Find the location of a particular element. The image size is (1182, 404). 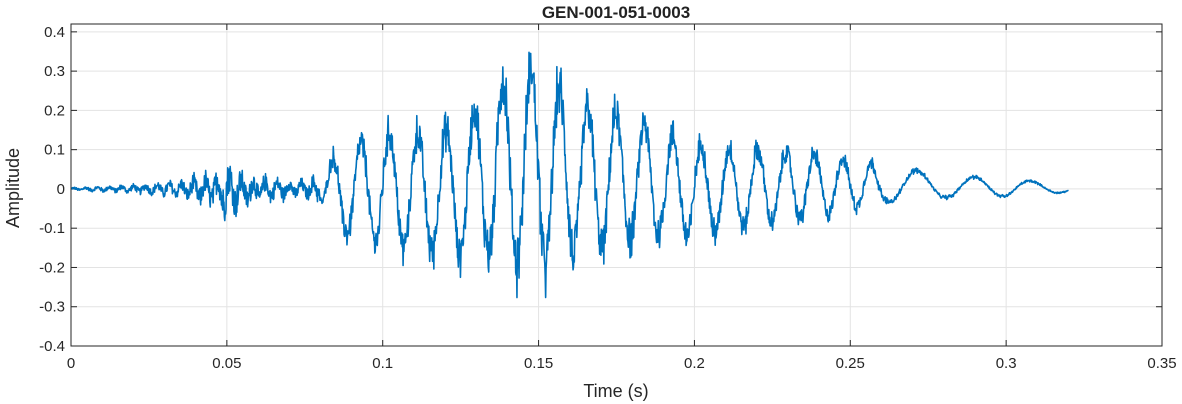

y-tick-label: -0.3 is located at coordinates (52, 307).